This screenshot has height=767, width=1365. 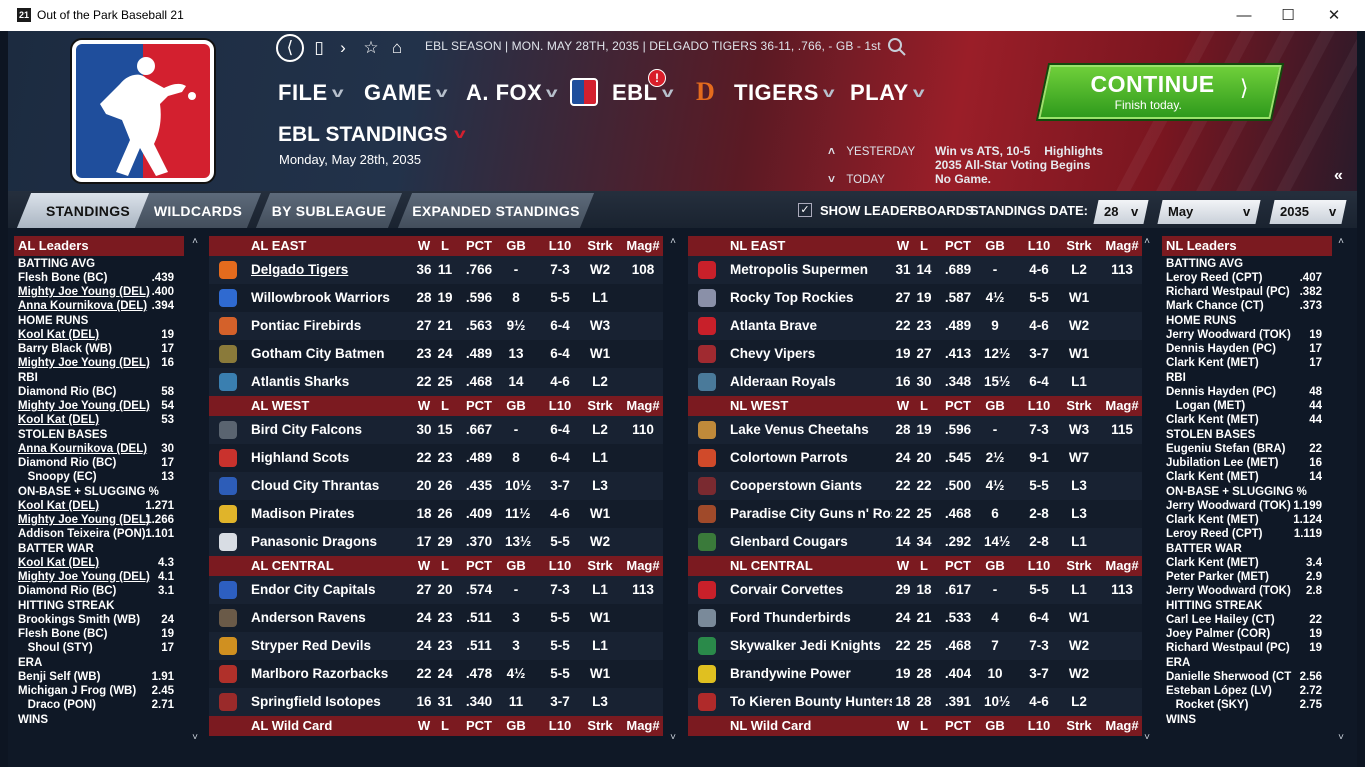 I want to click on team-name: Atlantis Sharks, so click(x=300, y=381).